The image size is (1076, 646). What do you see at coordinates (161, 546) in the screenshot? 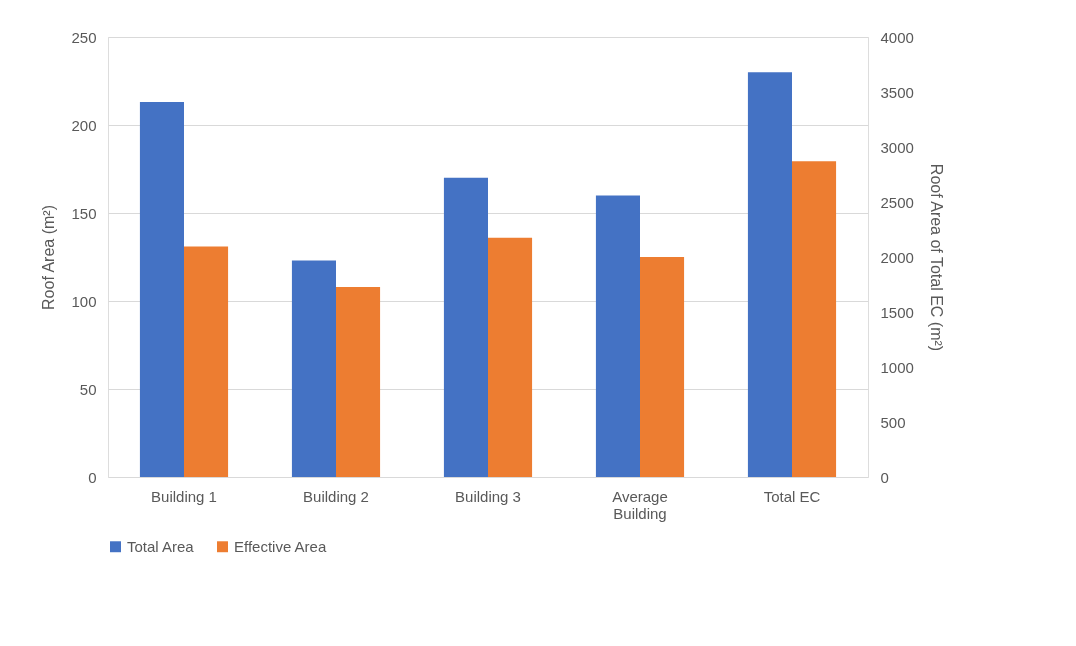
I see `legend-label: Total Area` at bounding box center [161, 546].